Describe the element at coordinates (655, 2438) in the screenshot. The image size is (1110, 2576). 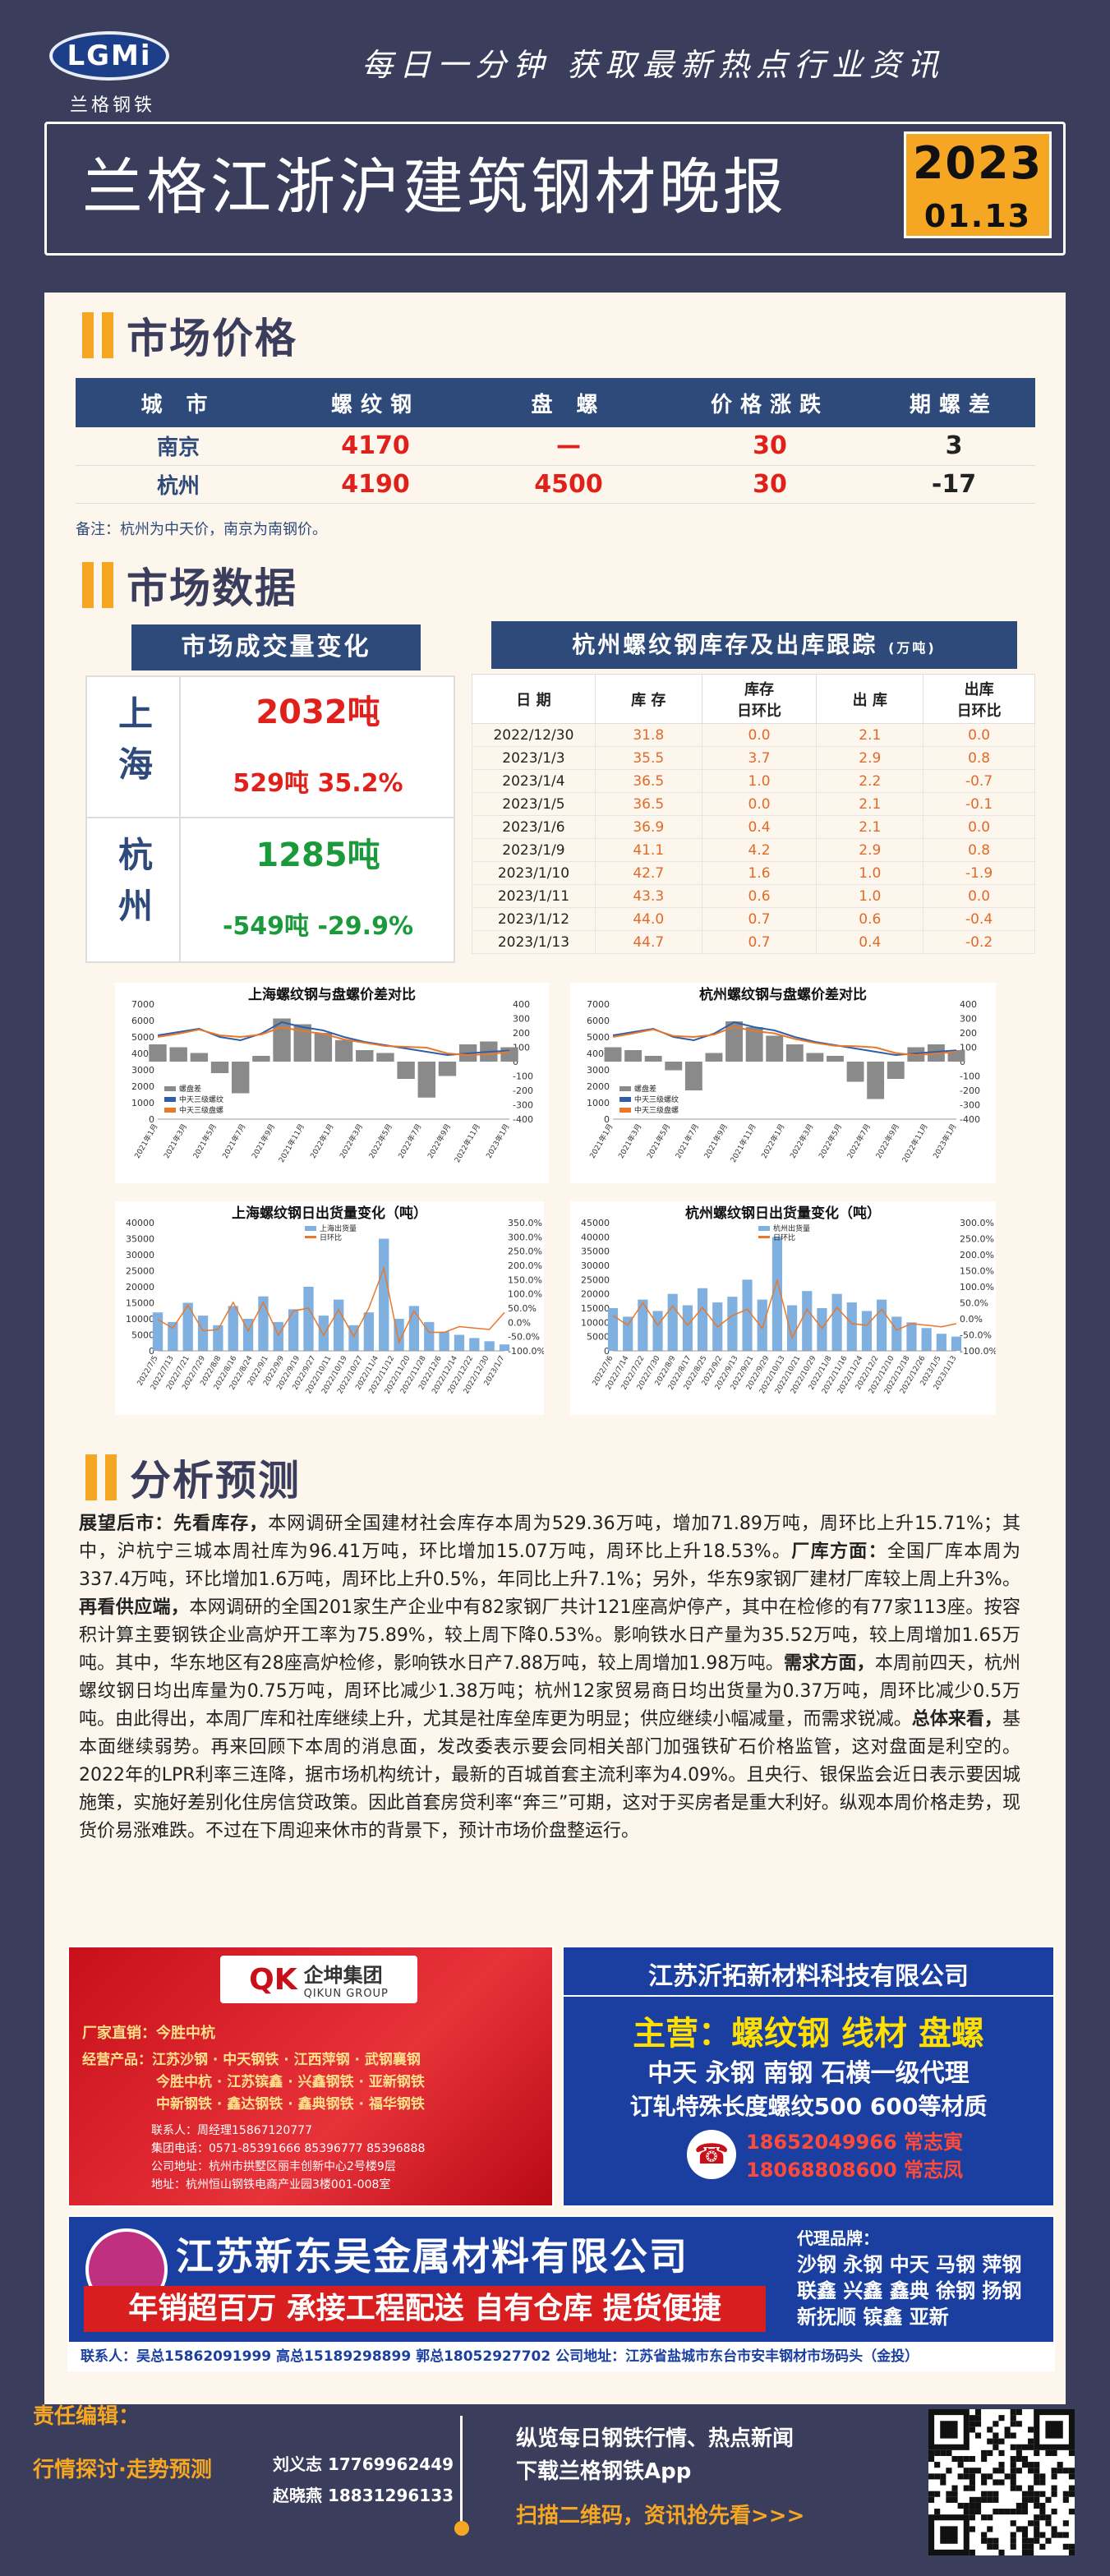
I see `promo-line: 纵览每日钢铁行情、热点新闻` at that location.